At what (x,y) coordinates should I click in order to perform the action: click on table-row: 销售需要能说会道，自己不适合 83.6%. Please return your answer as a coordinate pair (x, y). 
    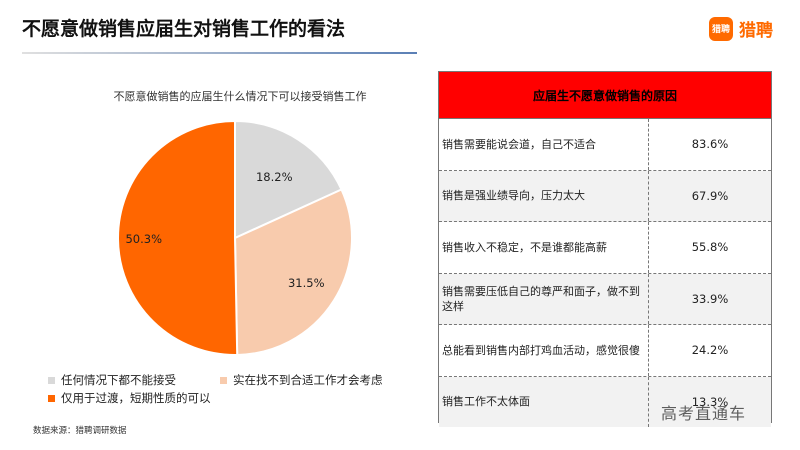
    Looking at the image, I should click on (605, 145).